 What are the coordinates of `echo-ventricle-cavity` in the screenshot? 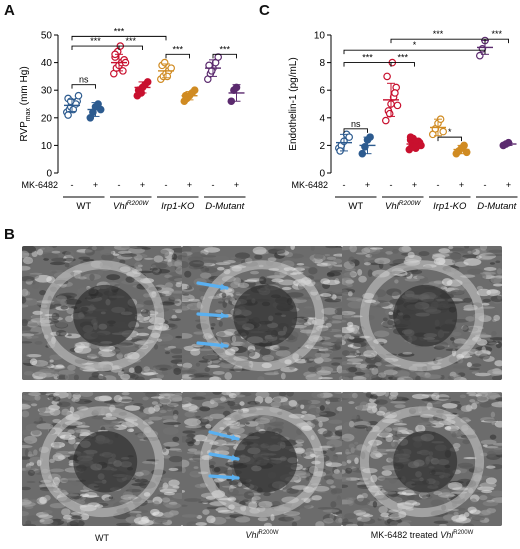 It's located at (105, 461).